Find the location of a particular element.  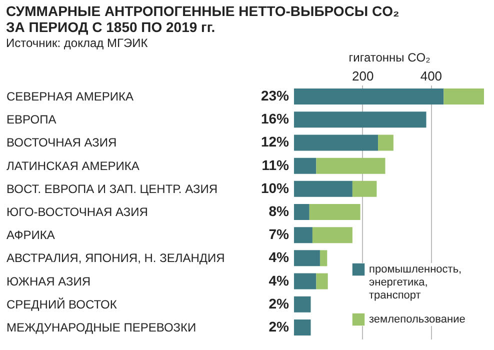

y-tick-label: АФРИКА is located at coordinates (30, 235).